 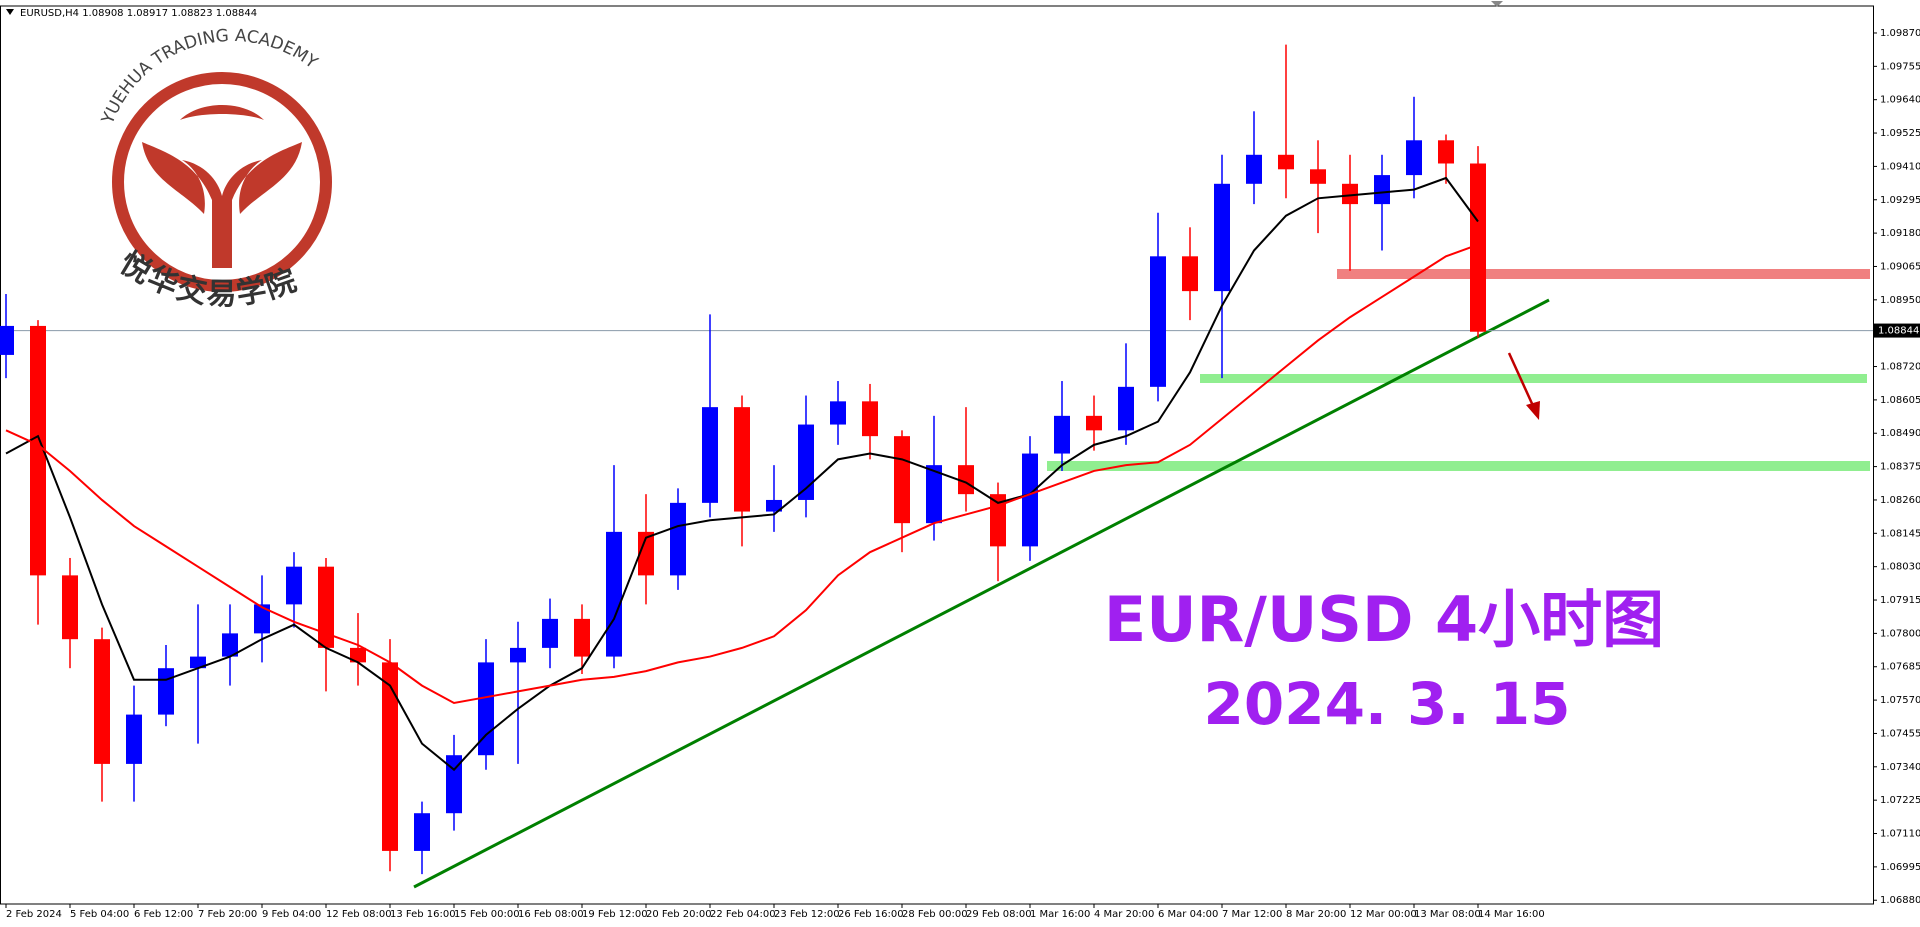 What do you see at coordinates (743, 914) in the screenshot?
I see `x-tick-label: 22 Feb 04:00` at bounding box center [743, 914].